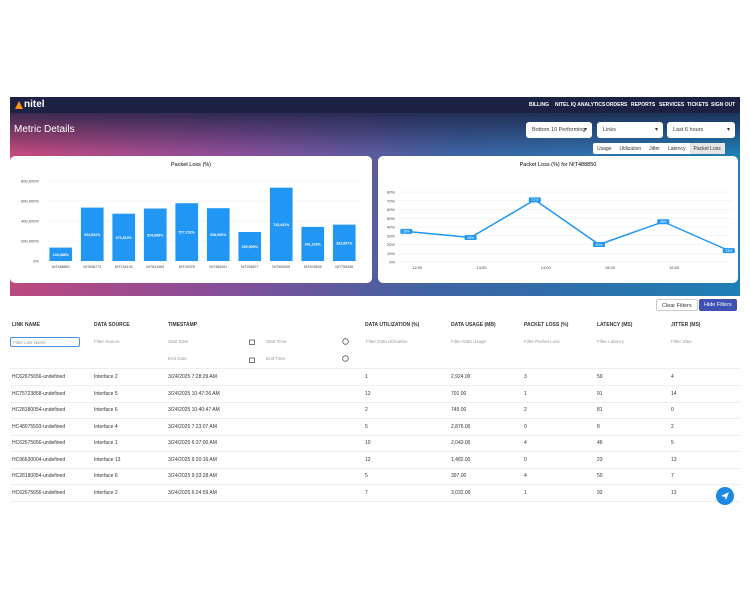 Image resolution: width=750 pixels, height=600 pixels. I want to click on table-cell: 13, so click(674, 459).